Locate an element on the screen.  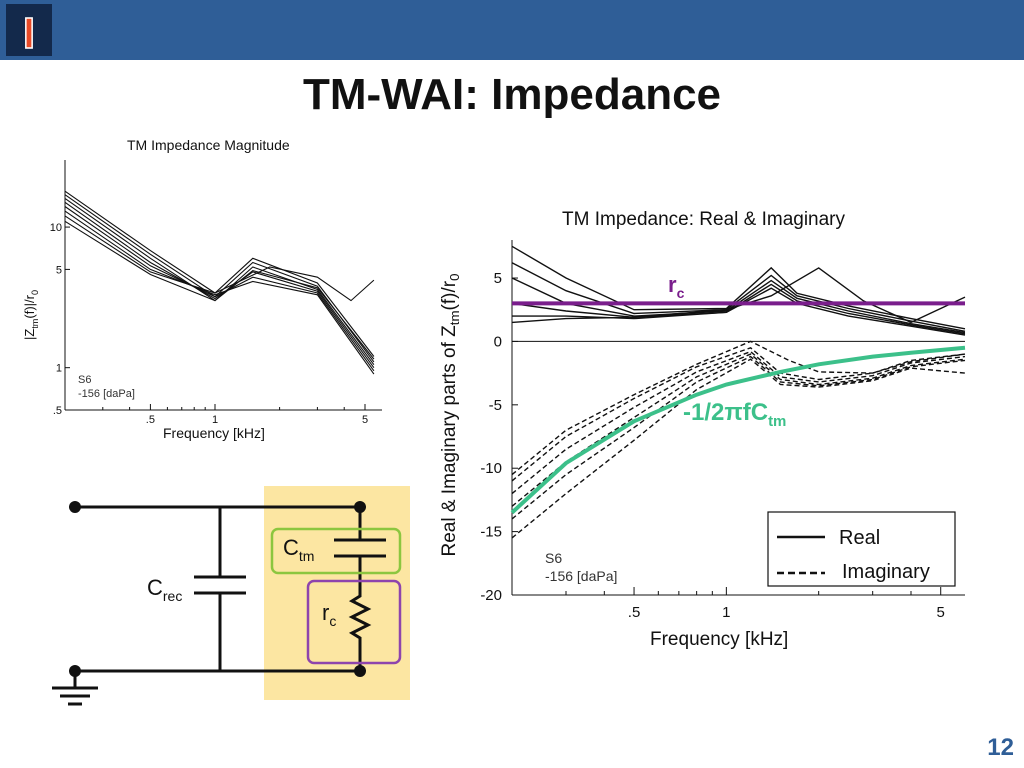
rc-box is located at coordinates (354, 622).